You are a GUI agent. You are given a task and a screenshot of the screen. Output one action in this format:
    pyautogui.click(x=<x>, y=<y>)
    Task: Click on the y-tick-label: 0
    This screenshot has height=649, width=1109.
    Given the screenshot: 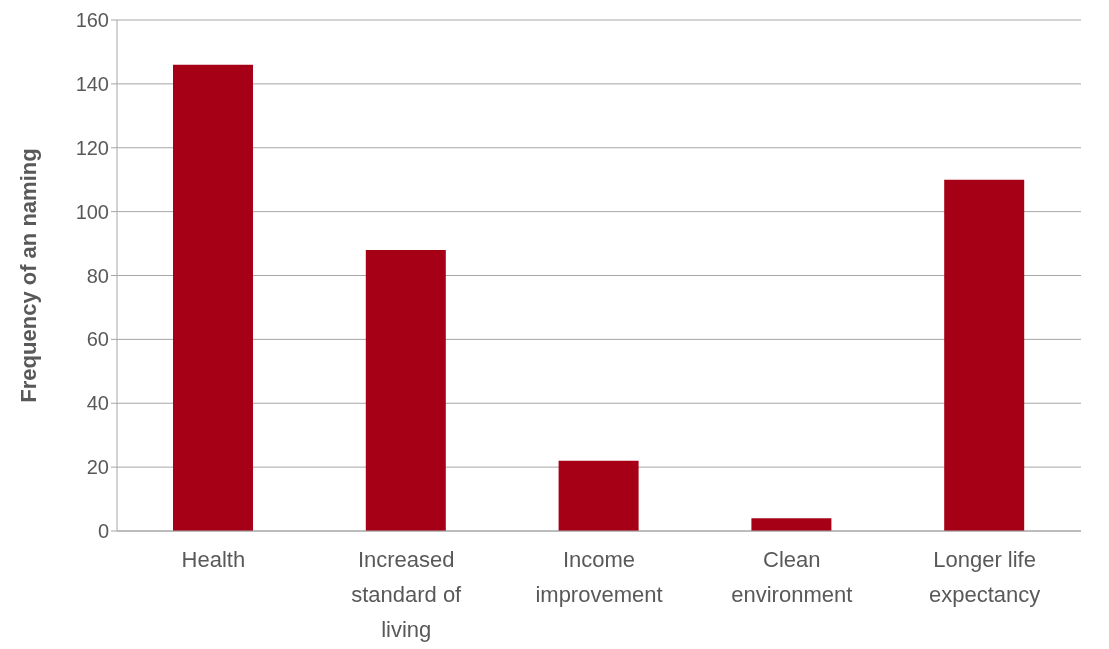 What is the action you would take?
    pyautogui.click(x=103, y=531)
    